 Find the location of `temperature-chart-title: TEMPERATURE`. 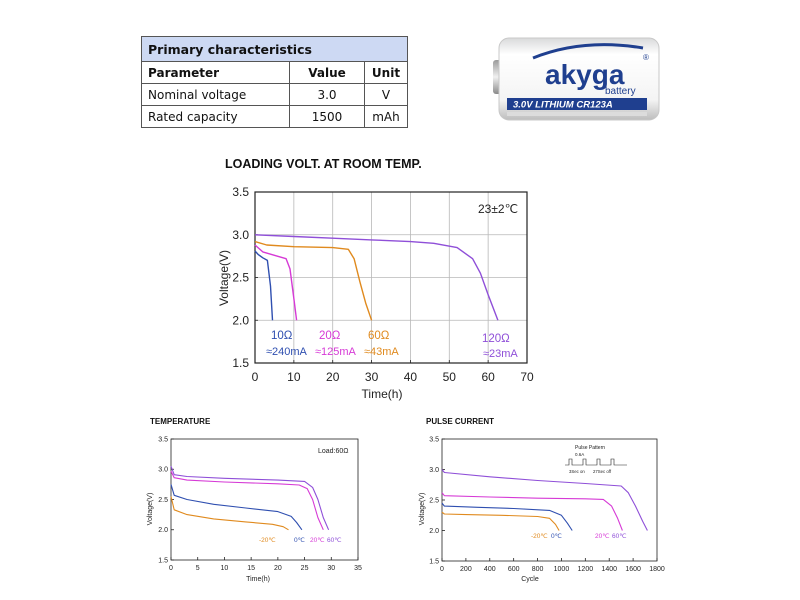

temperature-chart-title: TEMPERATURE is located at coordinates (180, 421).